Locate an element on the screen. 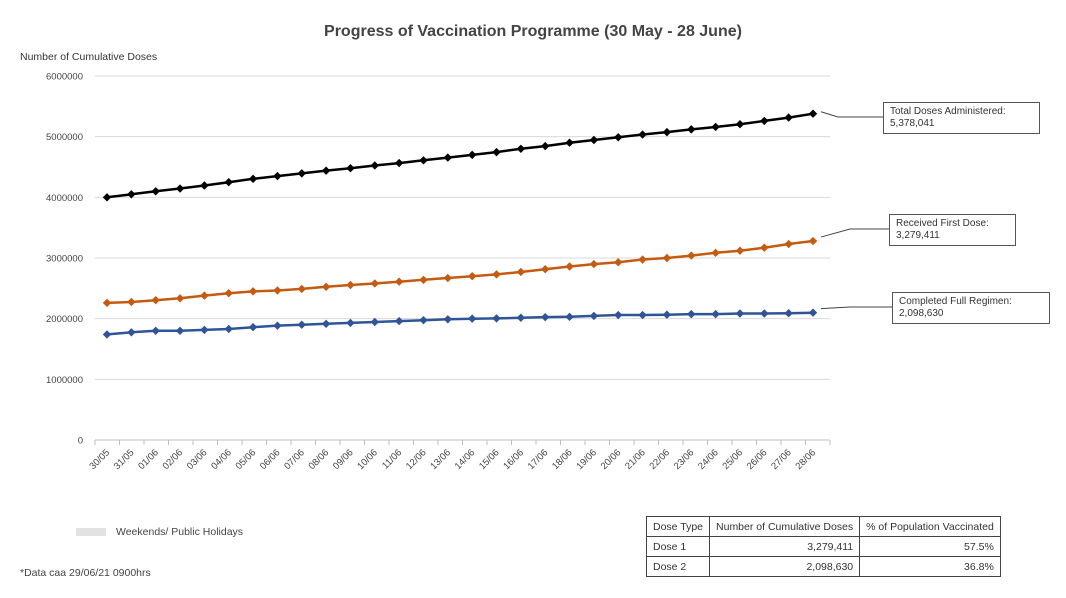  x-tick-label: 26/06 is located at coordinates (757, 459).